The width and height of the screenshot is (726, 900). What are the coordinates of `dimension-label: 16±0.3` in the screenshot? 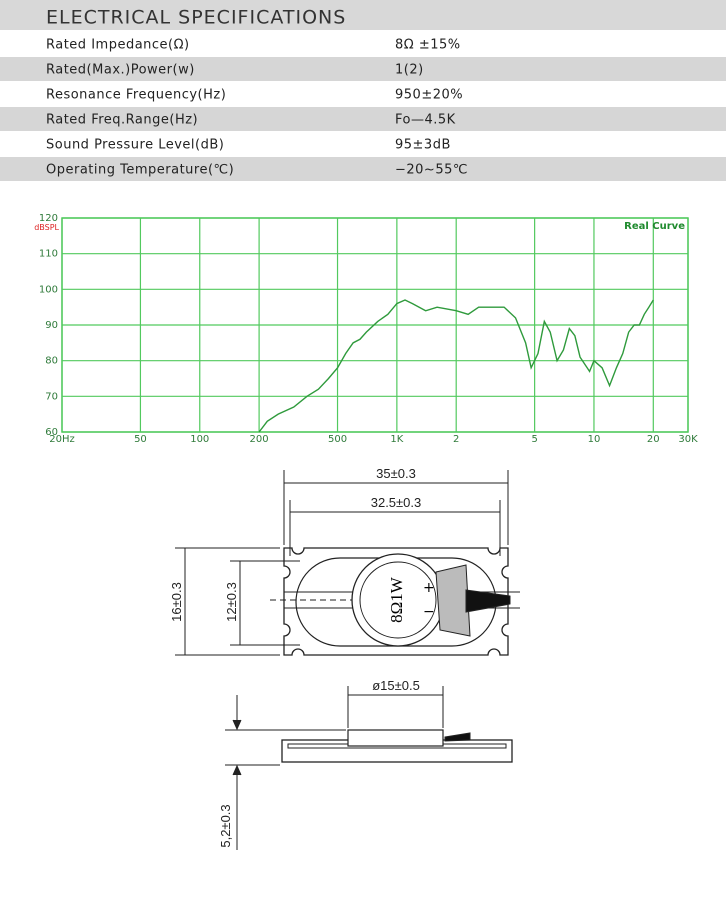 It's located at (176, 602).